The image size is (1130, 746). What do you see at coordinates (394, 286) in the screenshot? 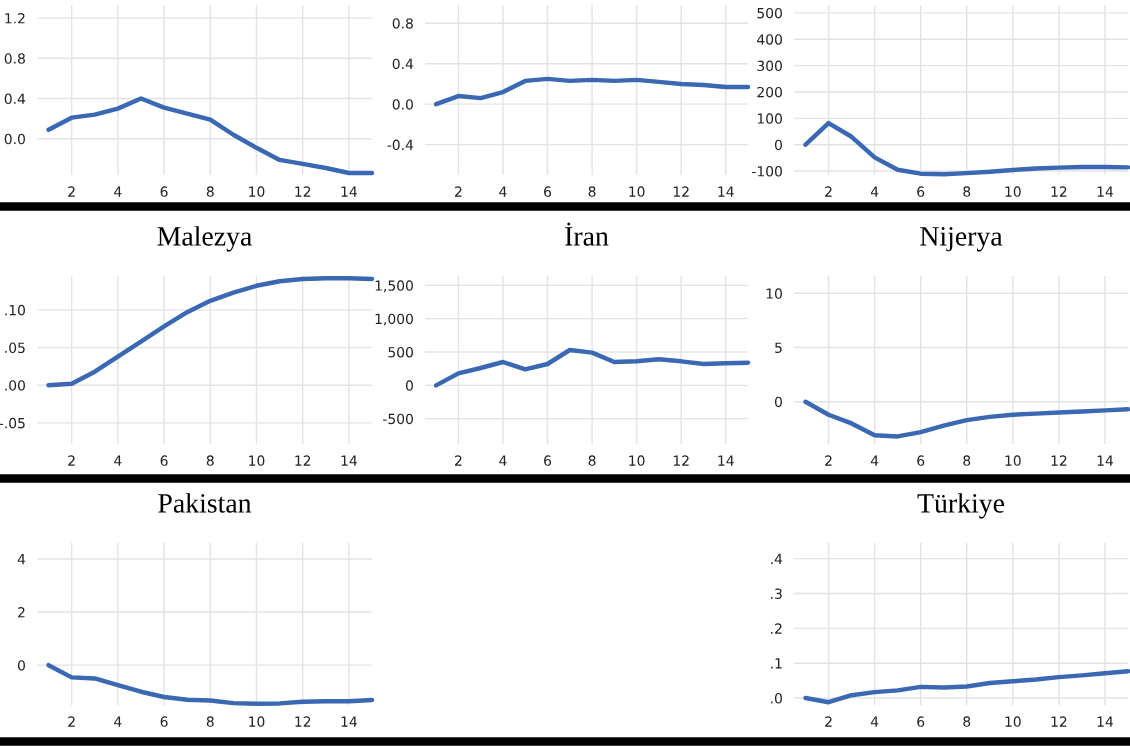
I see `y-tick-label: 1,500` at bounding box center [394, 286].